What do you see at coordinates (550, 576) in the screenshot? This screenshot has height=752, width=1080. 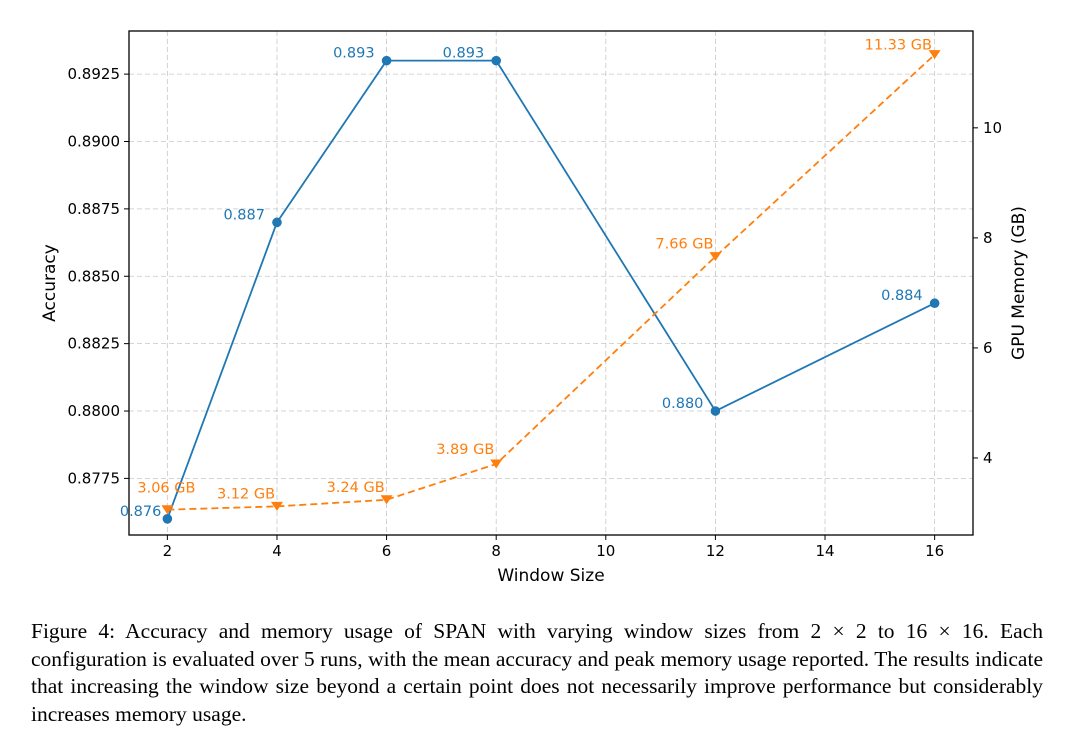 I see `x-axis-title: Window Size` at bounding box center [550, 576].